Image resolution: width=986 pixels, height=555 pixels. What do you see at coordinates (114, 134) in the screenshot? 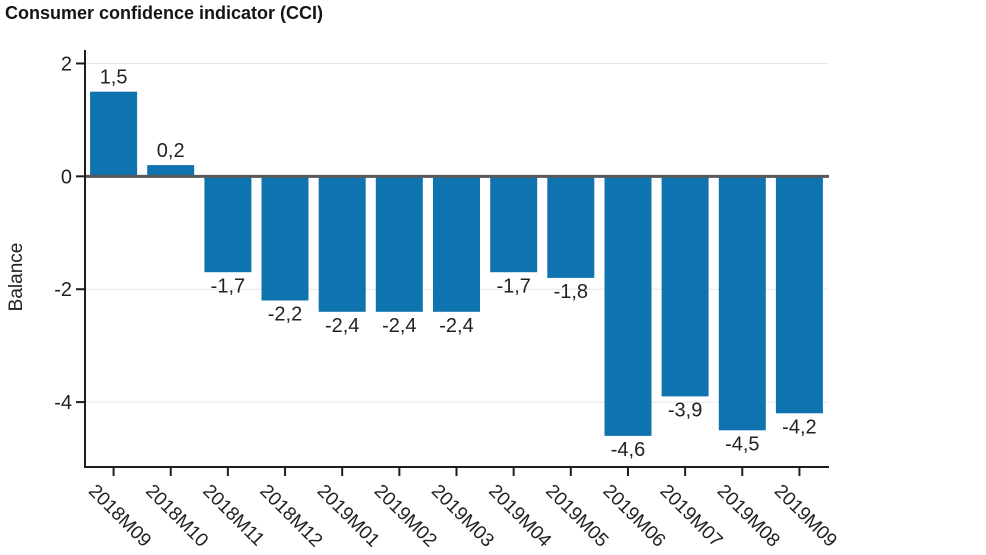
I see `bar-2018M09` at bounding box center [114, 134].